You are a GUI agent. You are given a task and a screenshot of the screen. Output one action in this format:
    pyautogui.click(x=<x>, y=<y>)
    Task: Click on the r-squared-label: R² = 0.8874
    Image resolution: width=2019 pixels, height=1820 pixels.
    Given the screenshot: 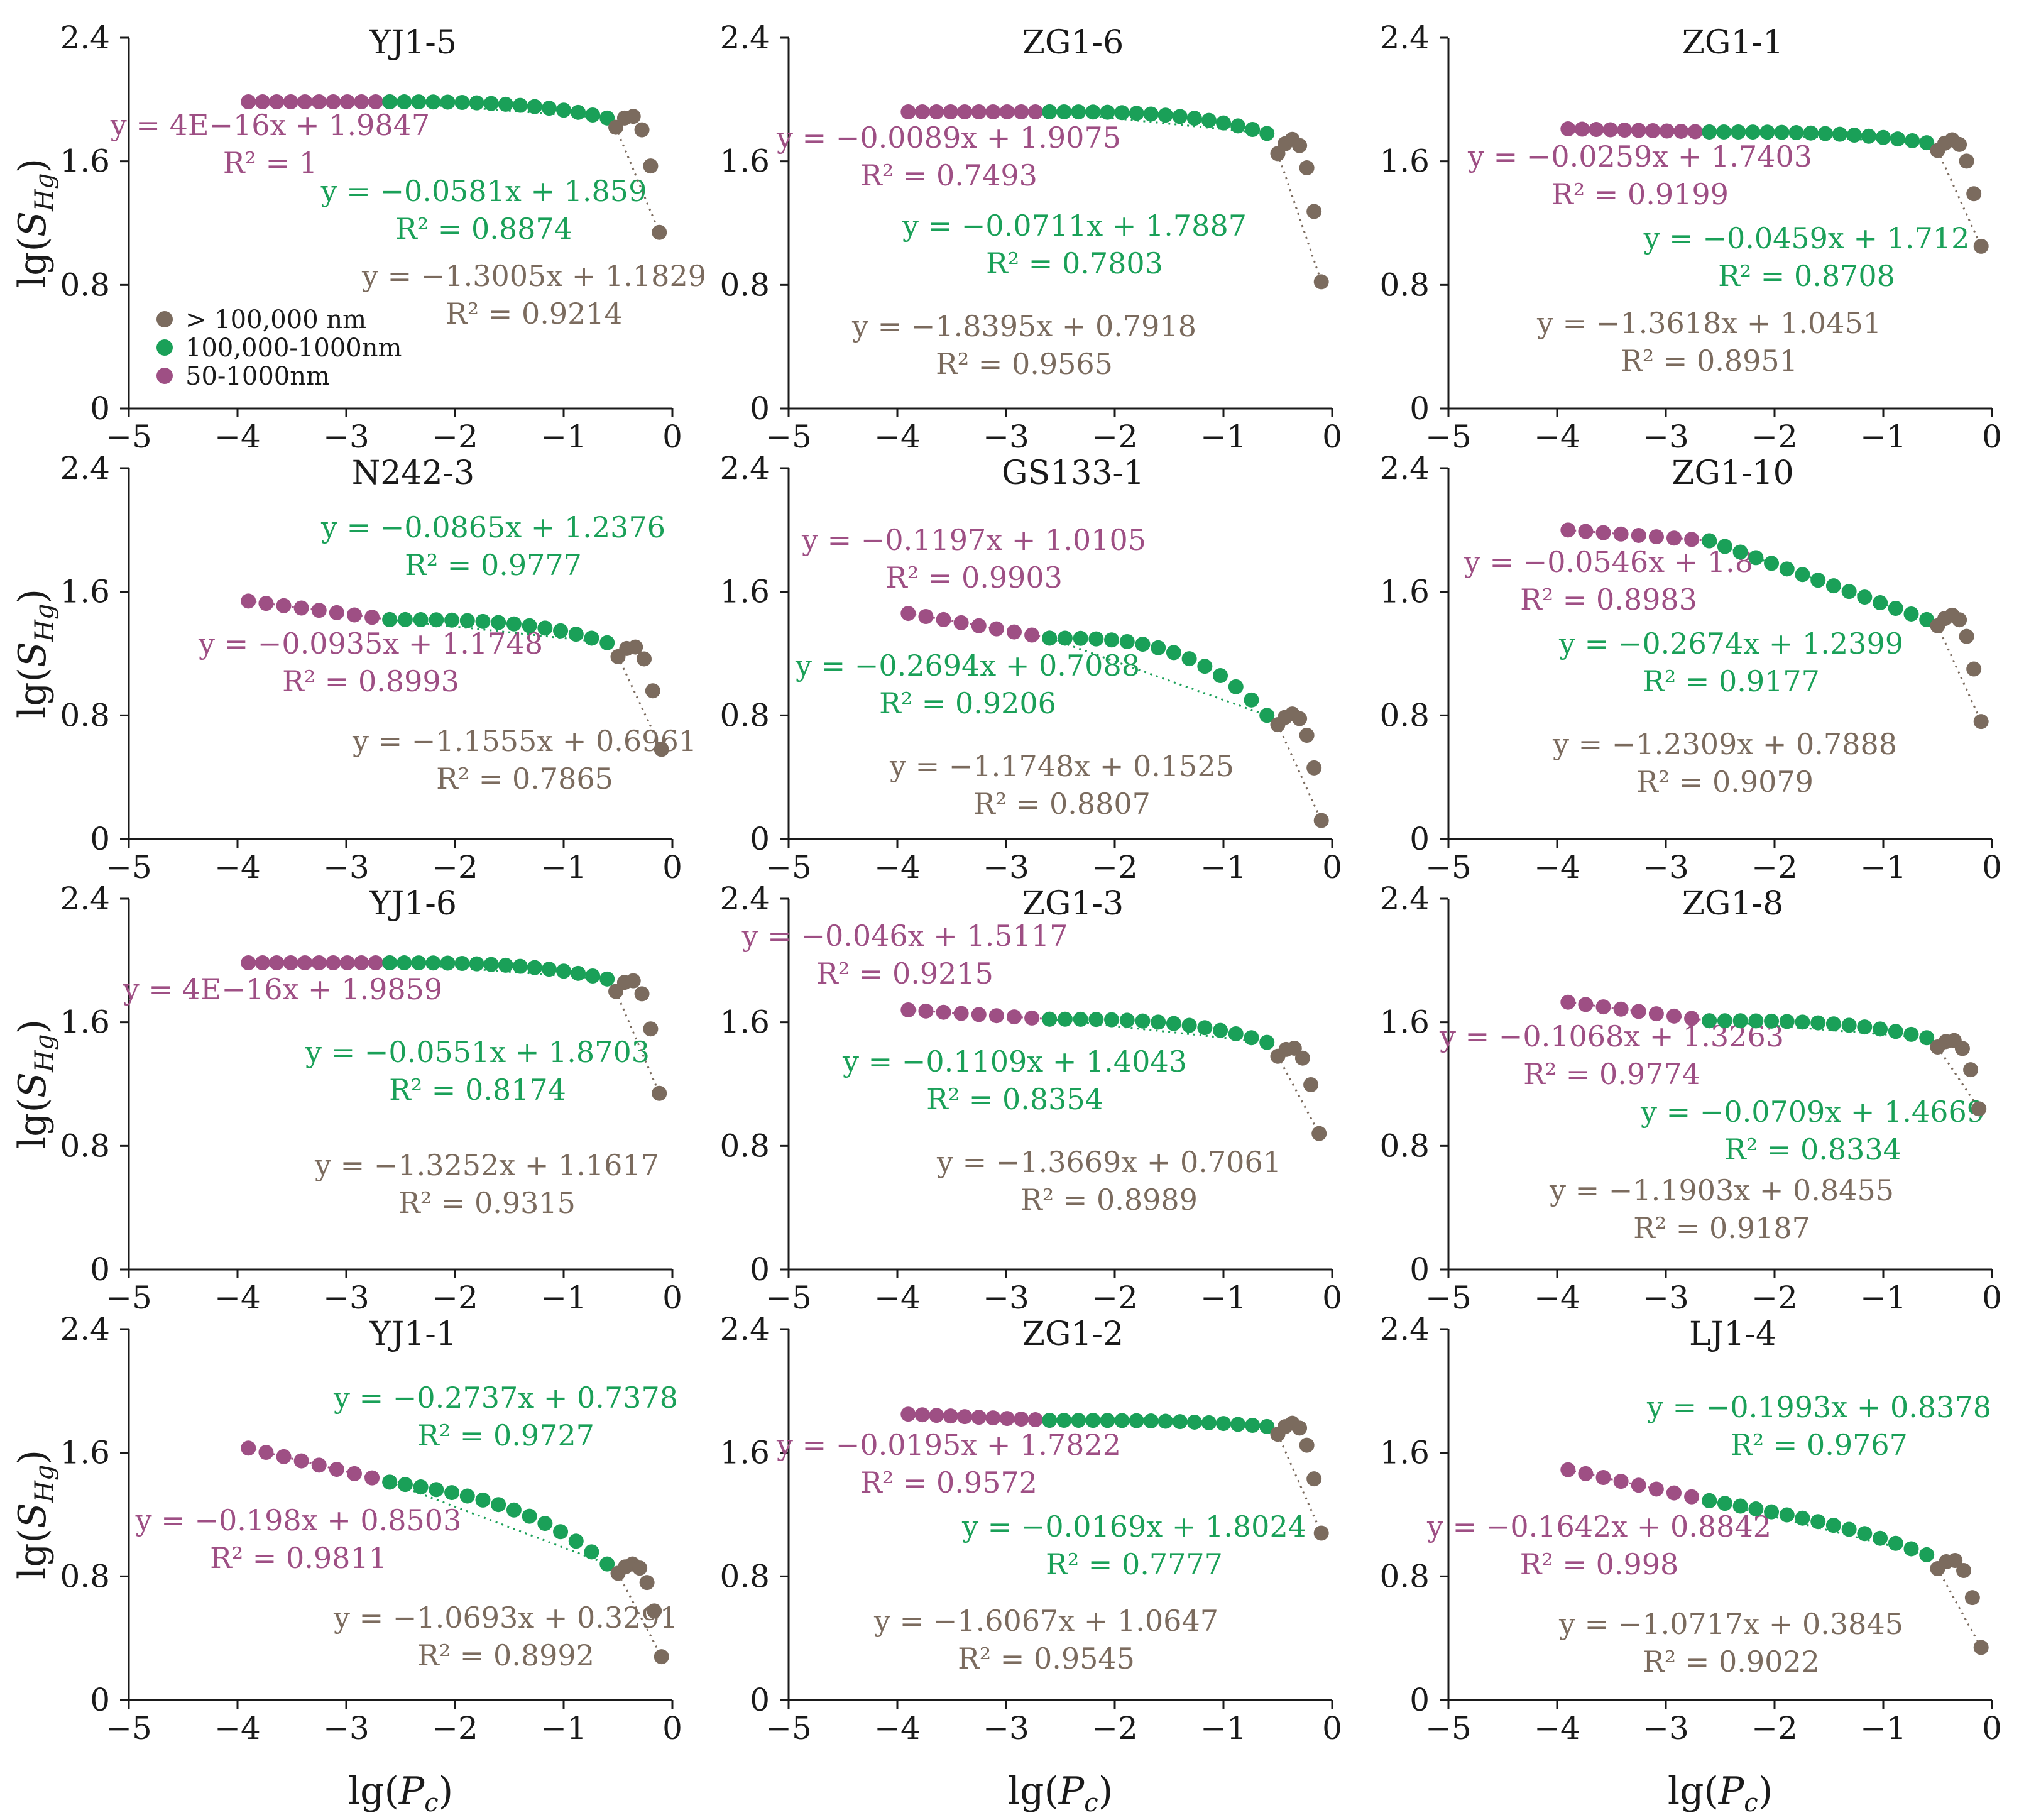 What is the action you would take?
    pyautogui.click(x=483, y=229)
    